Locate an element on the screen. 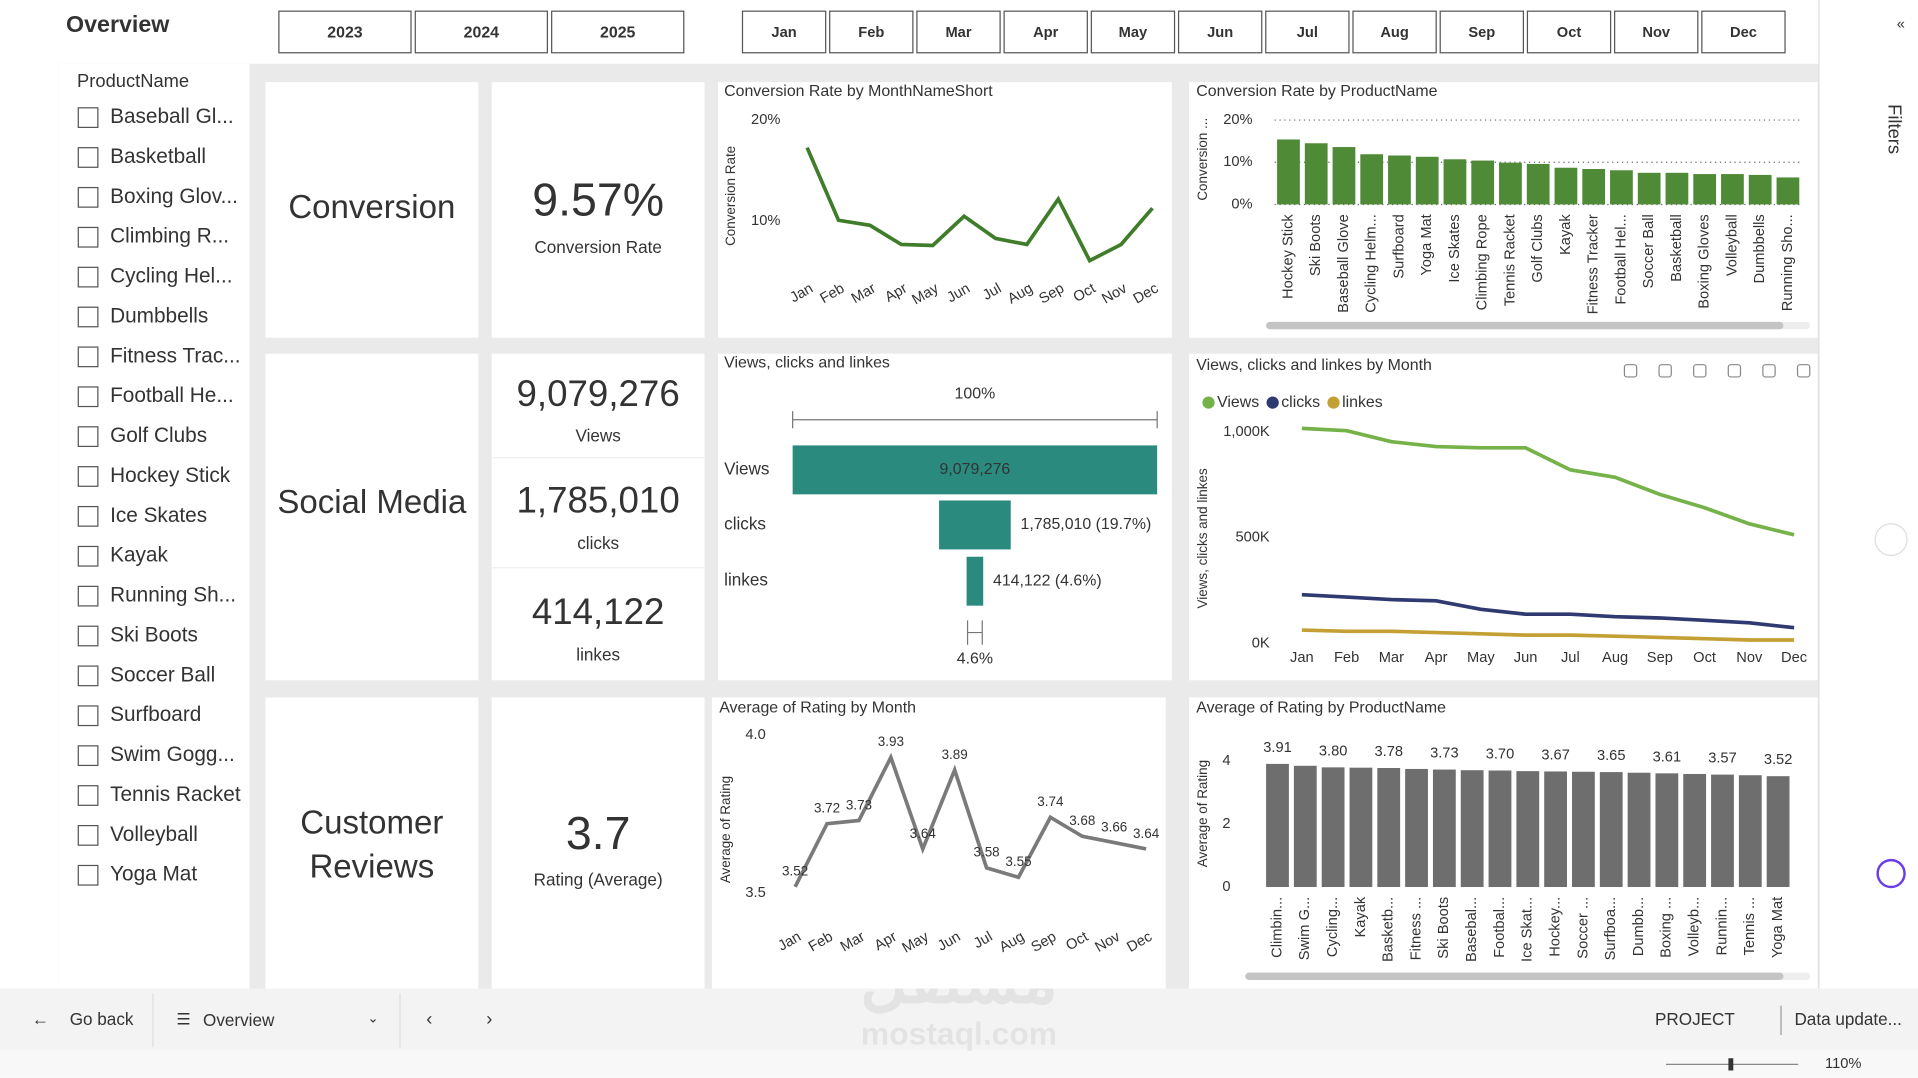  status-bar is located at coordinates (959, 1063).